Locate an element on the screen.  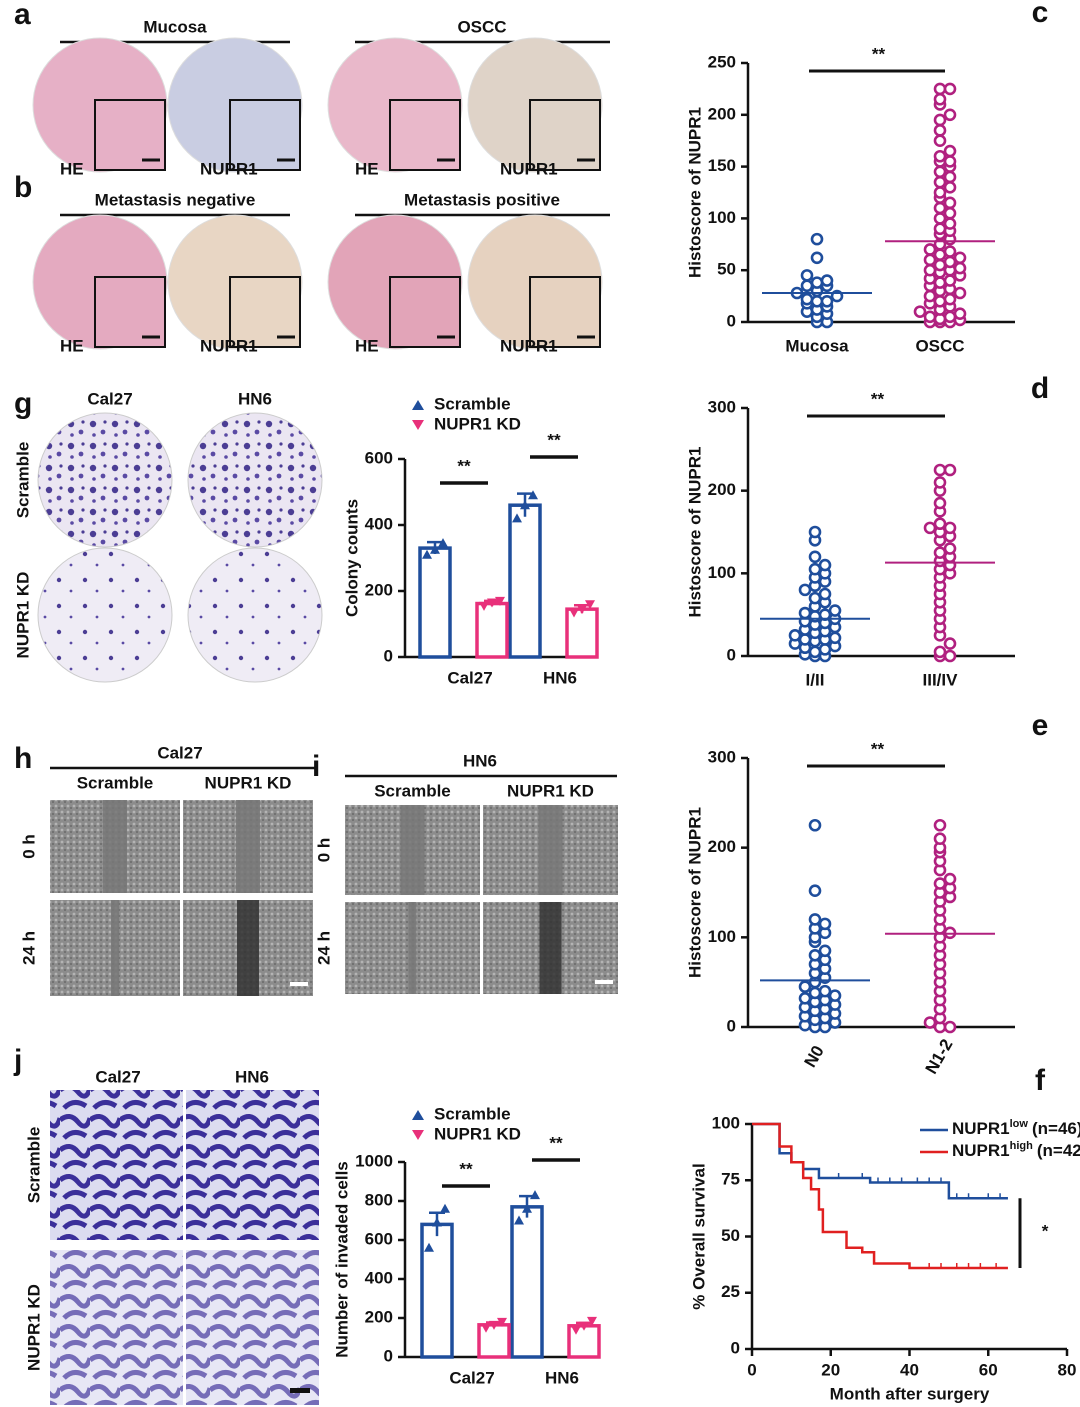
panel-title: Metastasis positive is located at coordinates (482, 199).